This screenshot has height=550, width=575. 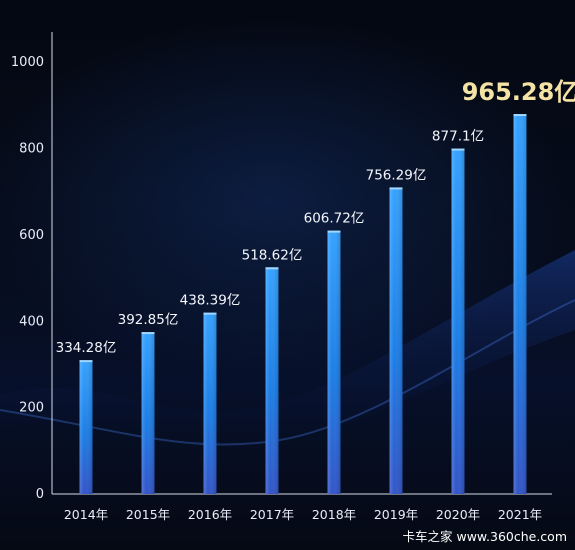 What do you see at coordinates (40, 494) in the screenshot?
I see `y-tick-label: 0` at bounding box center [40, 494].